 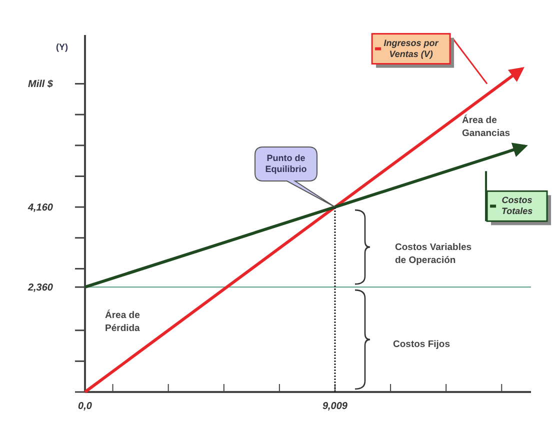 What do you see at coordinates (41, 84) in the screenshot?
I see `y-tick-label: Mill $` at bounding box center [41, 84].